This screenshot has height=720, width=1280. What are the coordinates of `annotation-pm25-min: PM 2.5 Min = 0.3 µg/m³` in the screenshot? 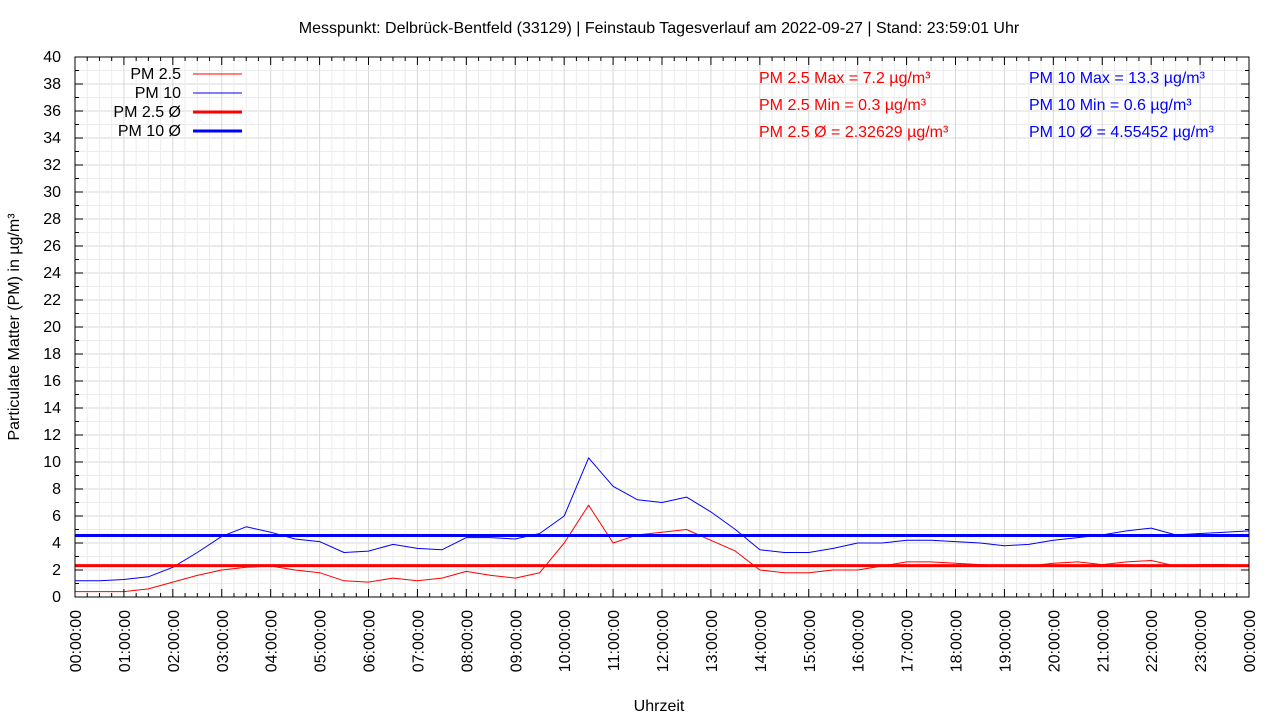 It's located at (843, 105).